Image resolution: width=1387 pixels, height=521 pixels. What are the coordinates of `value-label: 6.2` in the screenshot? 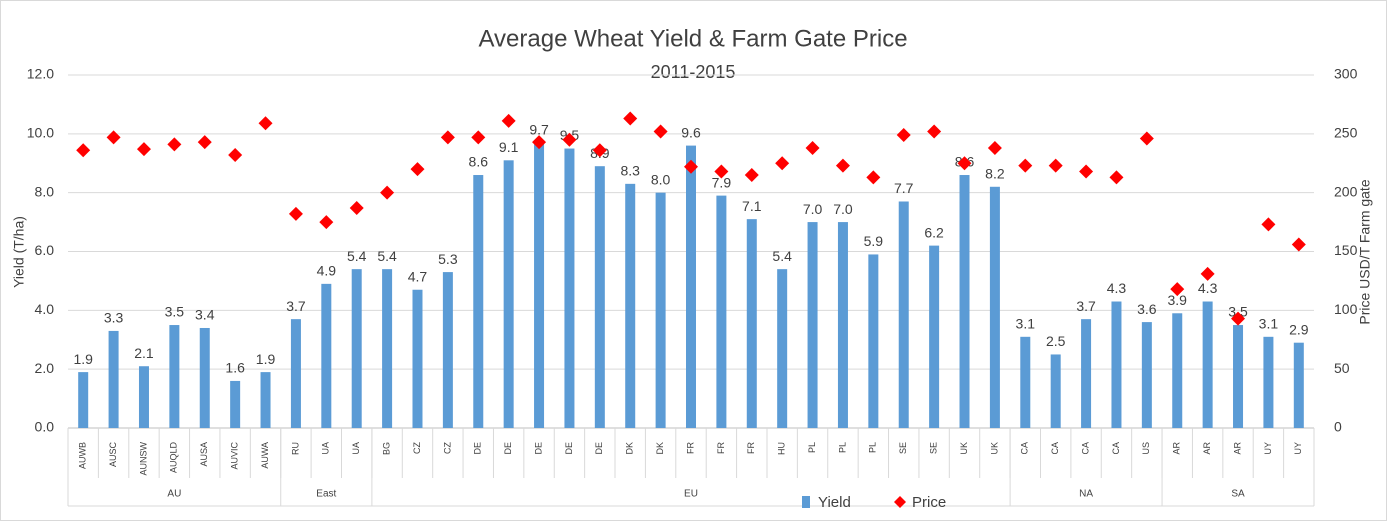 It's located at (934, 232).